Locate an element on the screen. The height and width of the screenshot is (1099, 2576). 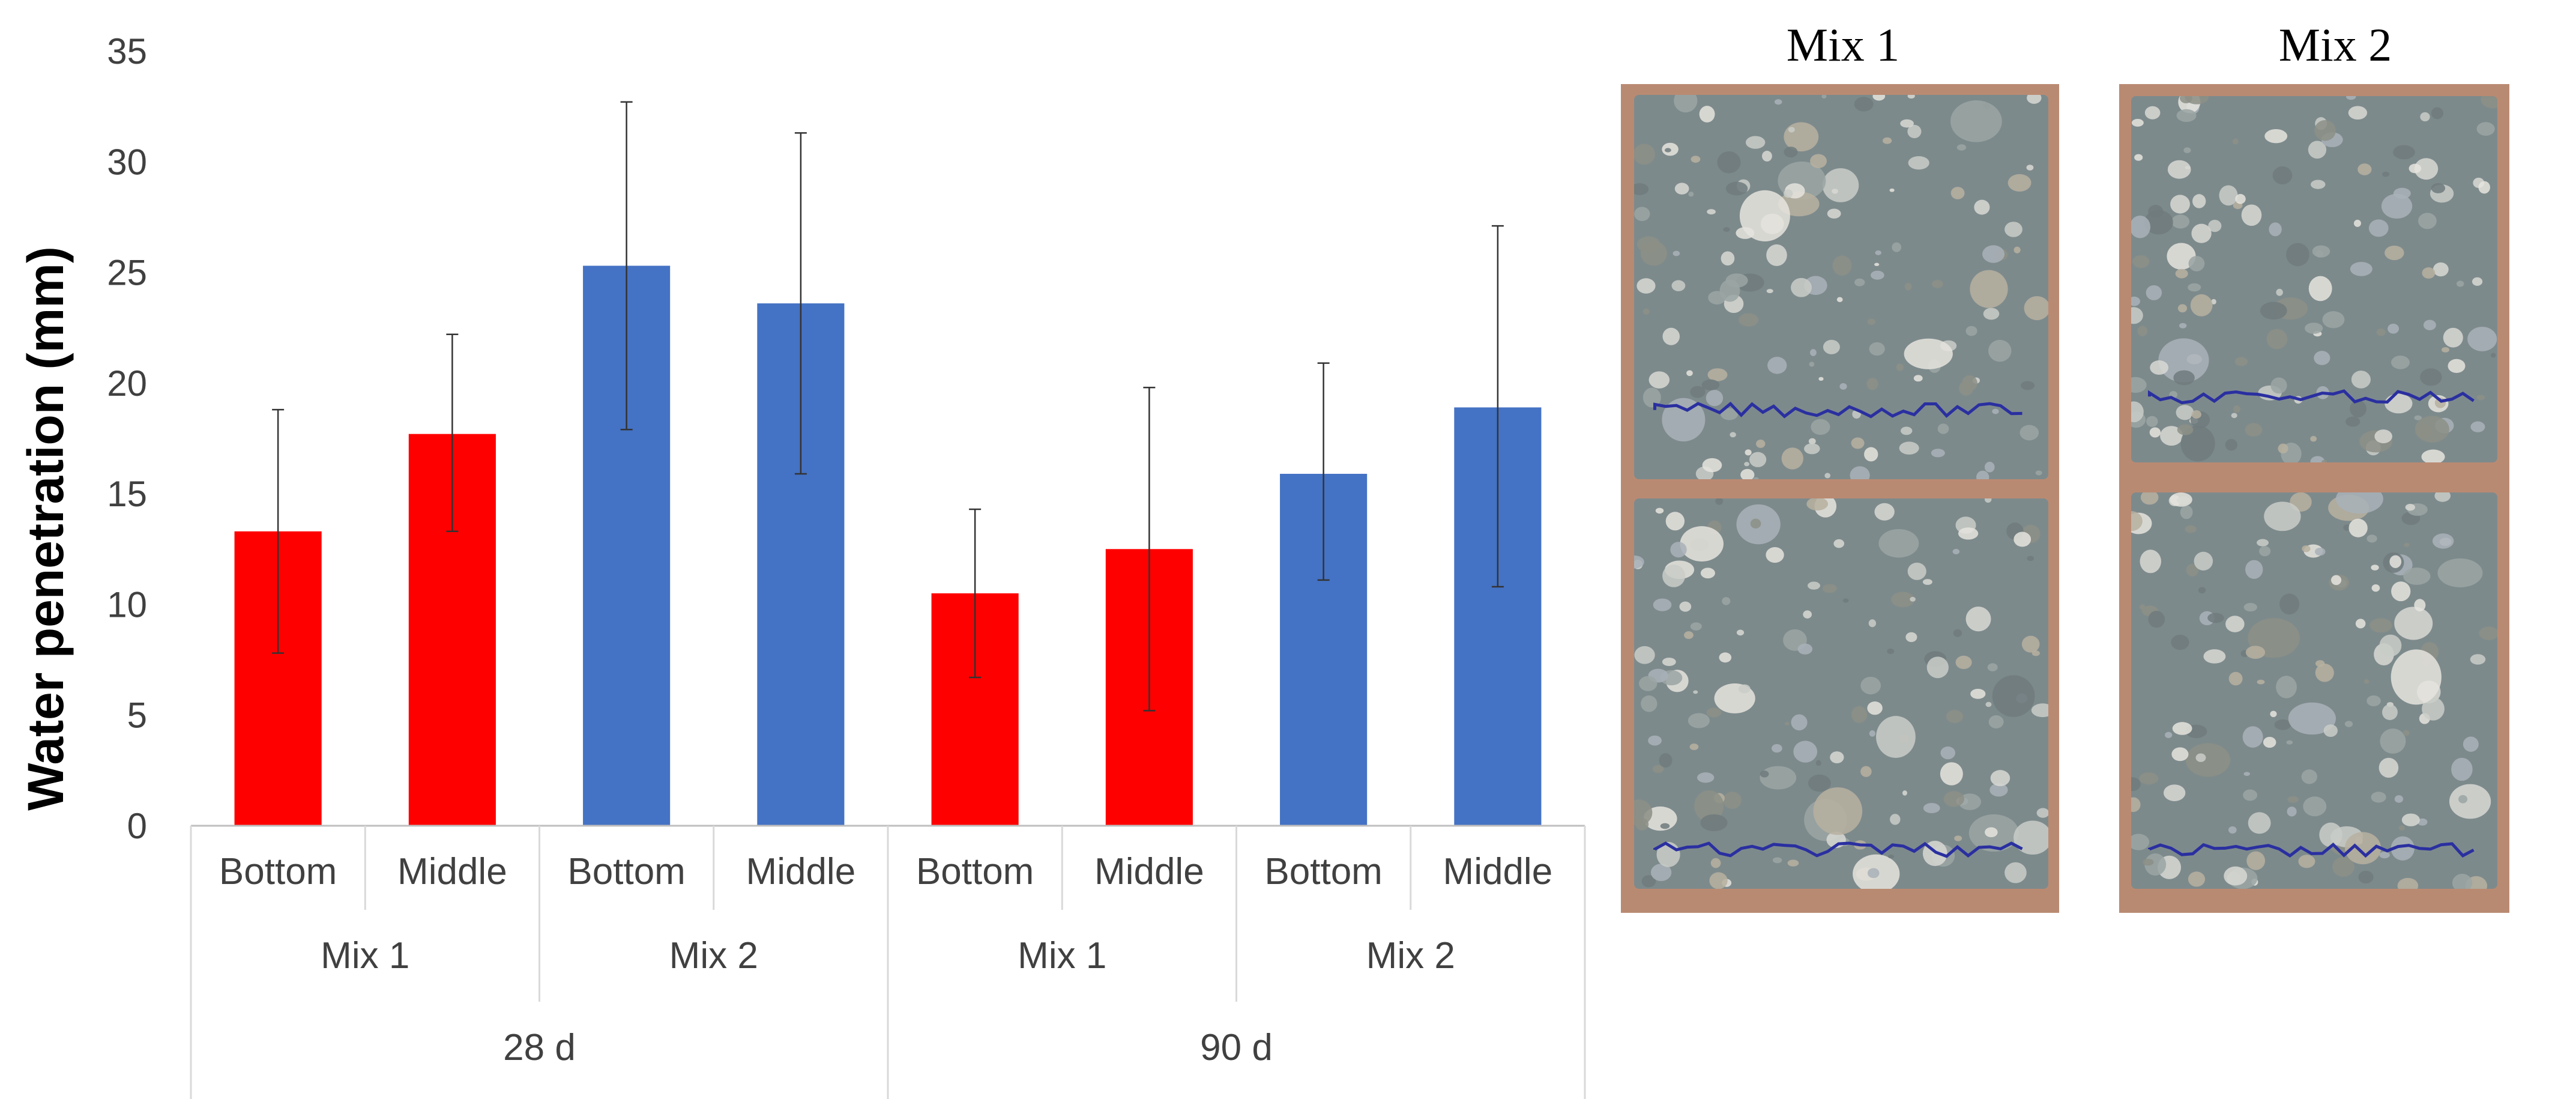
x-tick-label-position: Bottom is located at coordinates (1323, 872).